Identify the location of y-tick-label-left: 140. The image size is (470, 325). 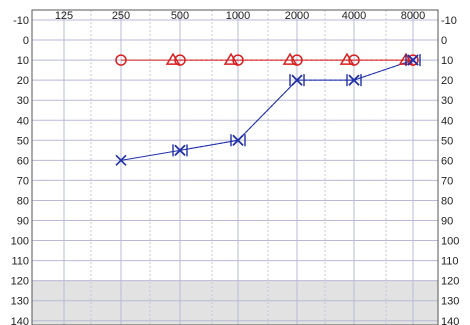
(20, 320).